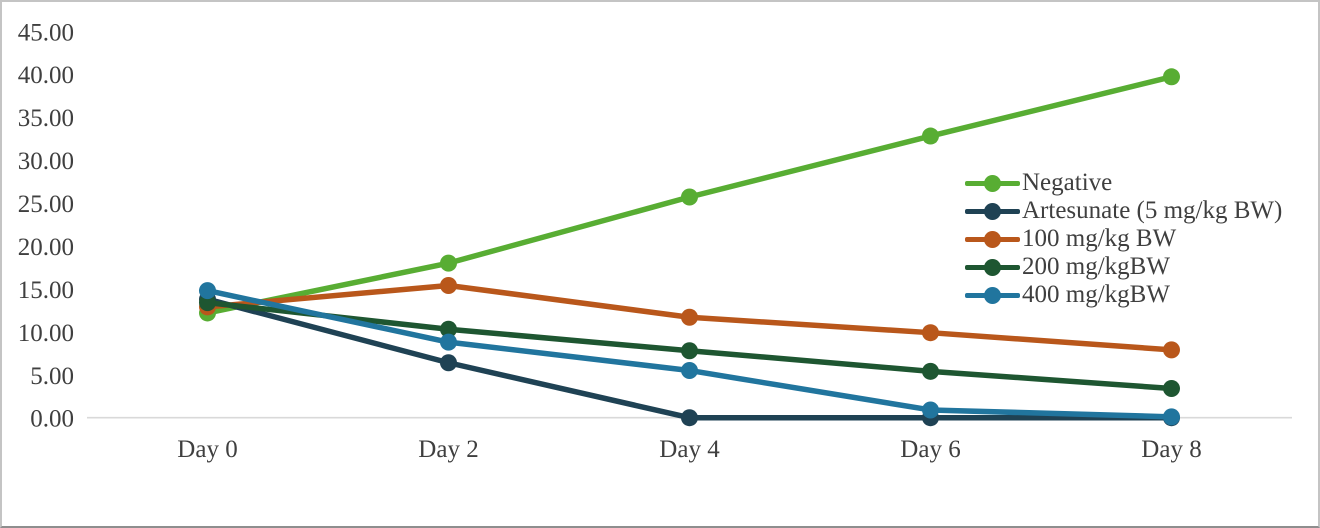 The height and width of the screenshot is (528, 1320). What do you see at coordinates (46, 161) in the screenshot?
I see `y-tick-label: 30.00` at bounding box center [46, 161].